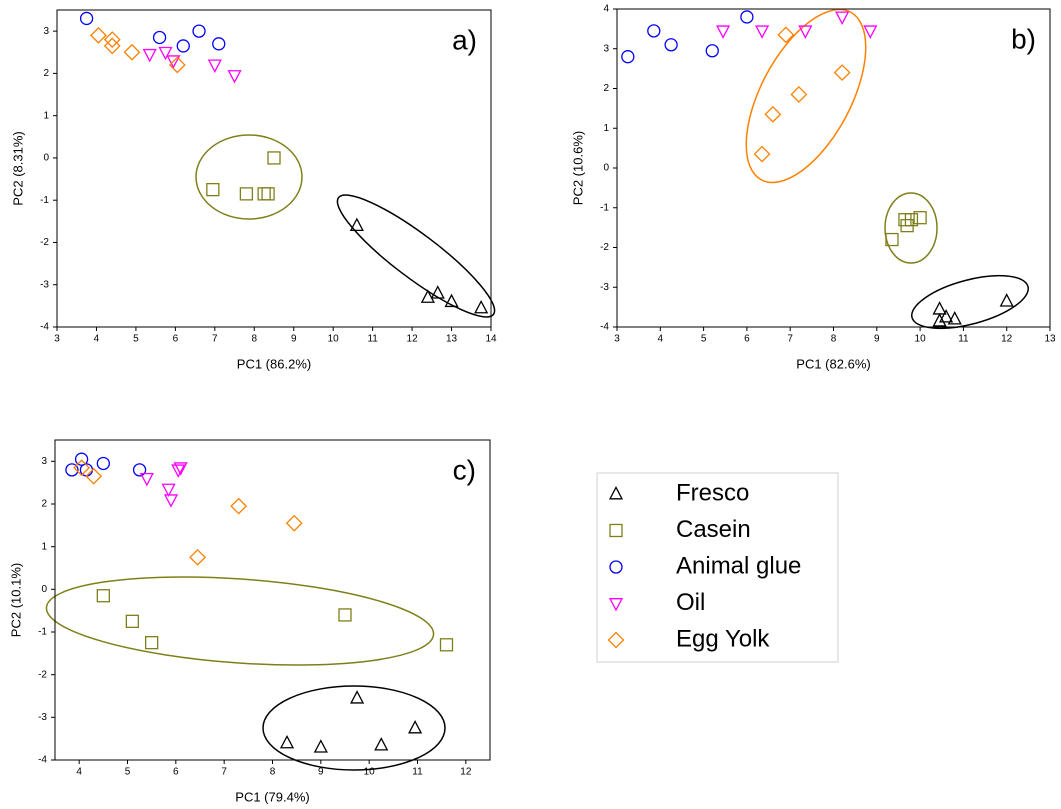 This screenshot has height=809, width=1061. I want to click on y-tick-label: 1, so click(46, 115).